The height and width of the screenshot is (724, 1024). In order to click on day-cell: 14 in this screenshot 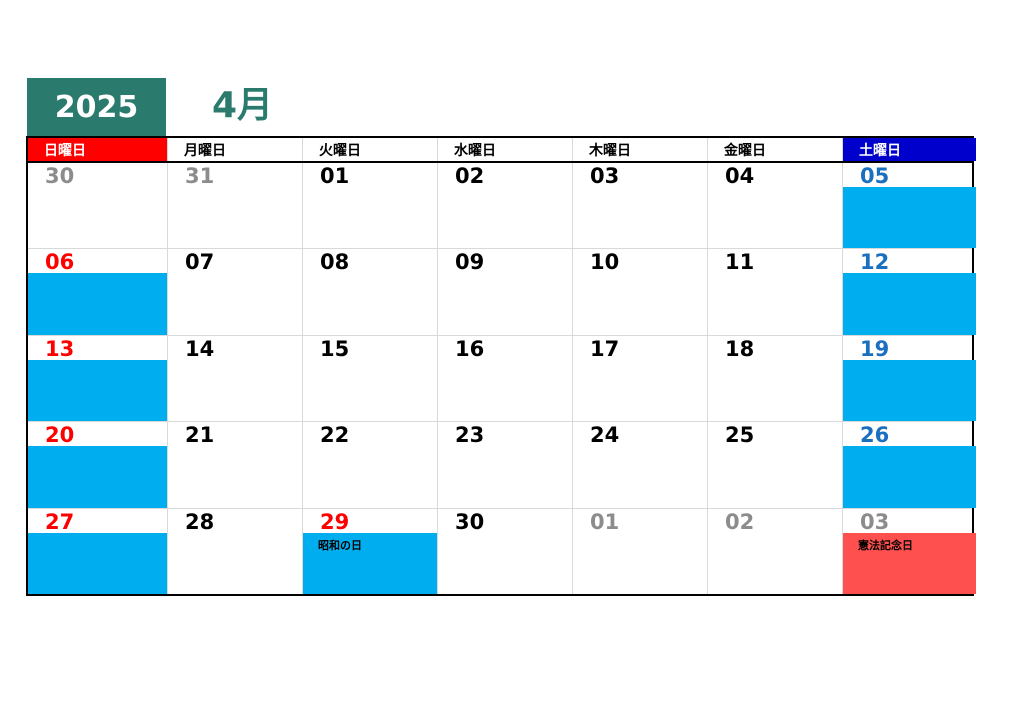, I will do `click(235, 378)`.